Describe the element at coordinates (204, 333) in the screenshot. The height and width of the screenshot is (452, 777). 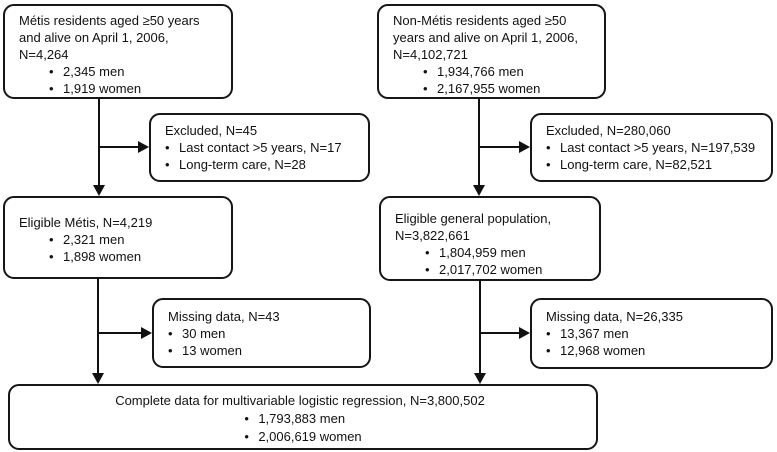
I see `bullet-text: 30 men` at that location.